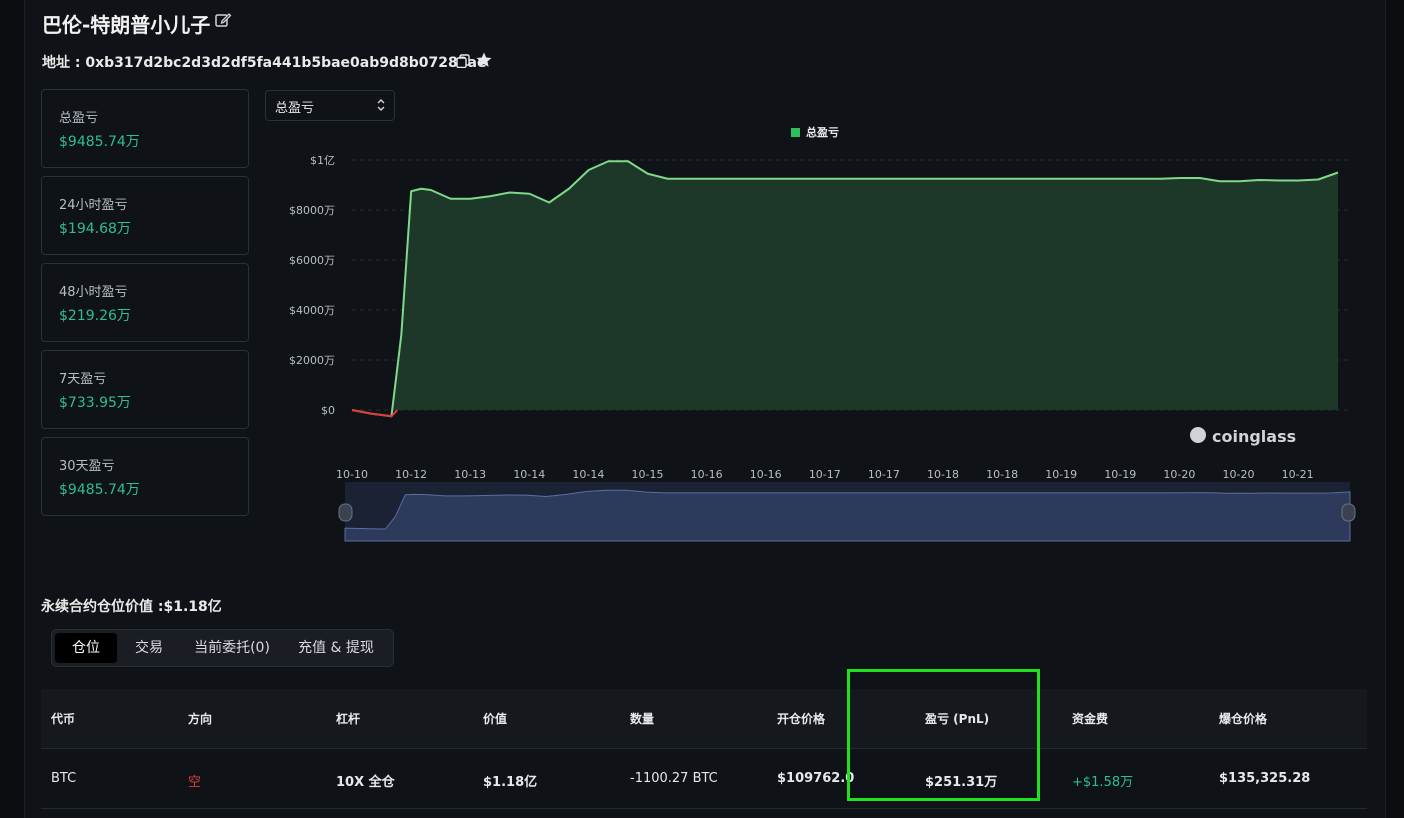 The height and width of the screenshot is (818, 1404). I want to click on x-tick-label: 10-12, so click(411, 474).